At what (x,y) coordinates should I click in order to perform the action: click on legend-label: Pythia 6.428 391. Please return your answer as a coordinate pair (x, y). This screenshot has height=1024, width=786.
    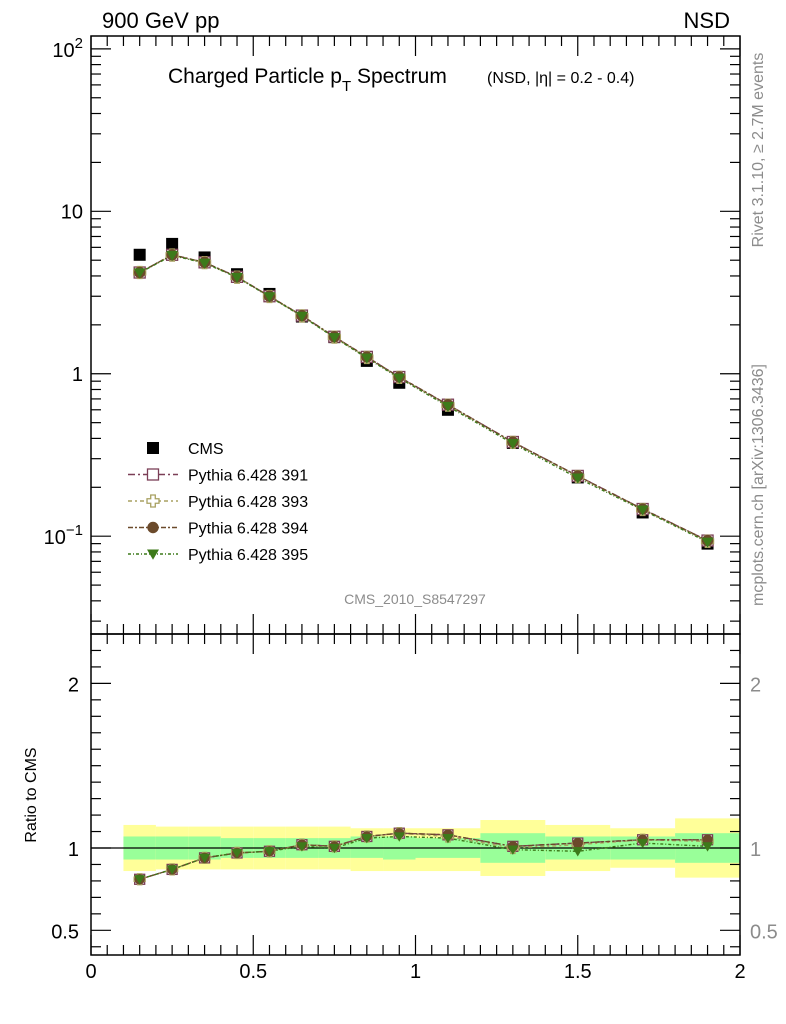
    Looking at the image, I should click on (248, 476).